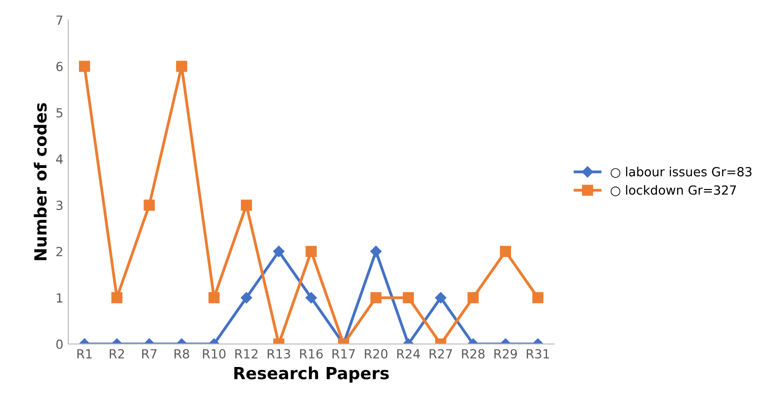 This screenshot has height=400, width=759. I want to click on x-tick-label: R17, so click(343, 353).